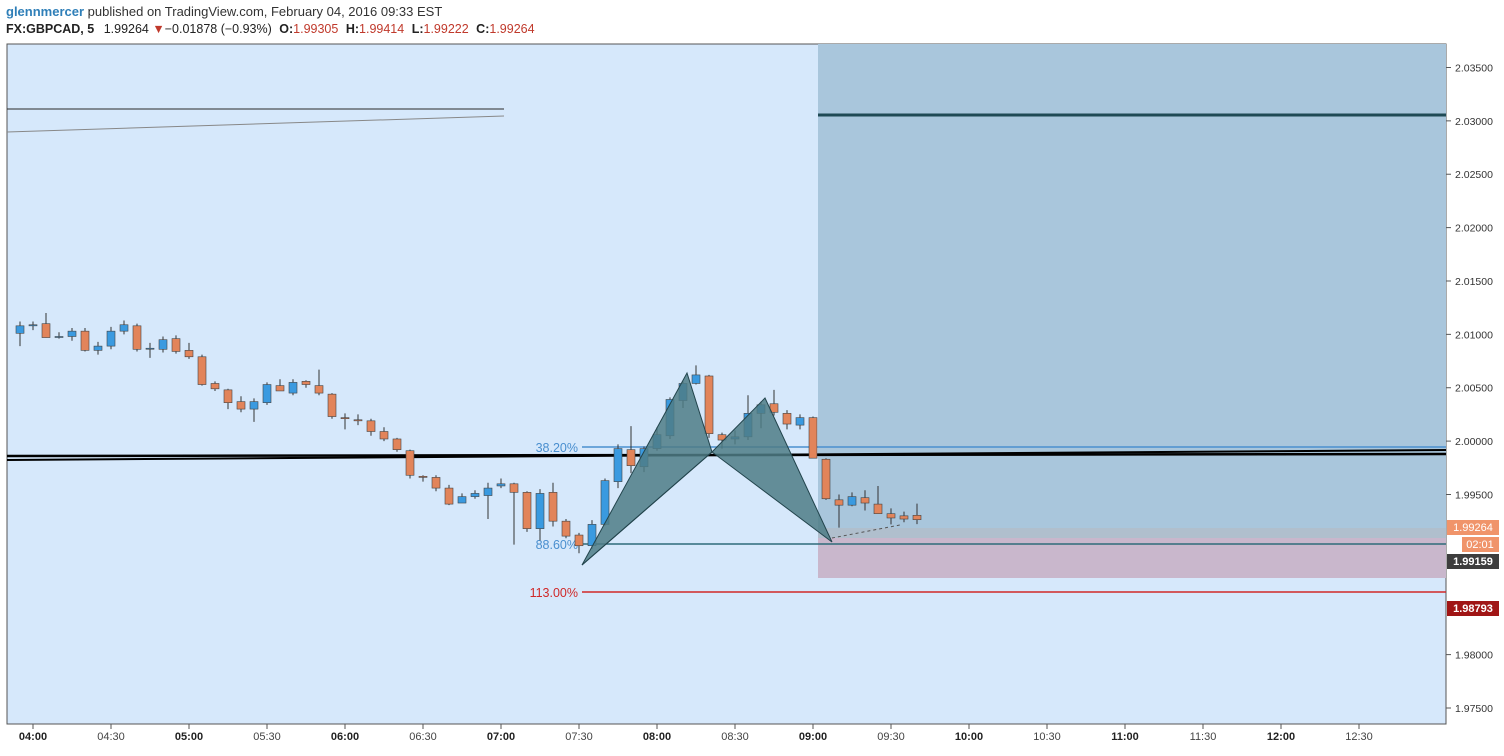 The image size is (1504, 756). Describe the element at coordinates (446, 29) in the screenshot. I see `low-value: 1.99222` at that location.